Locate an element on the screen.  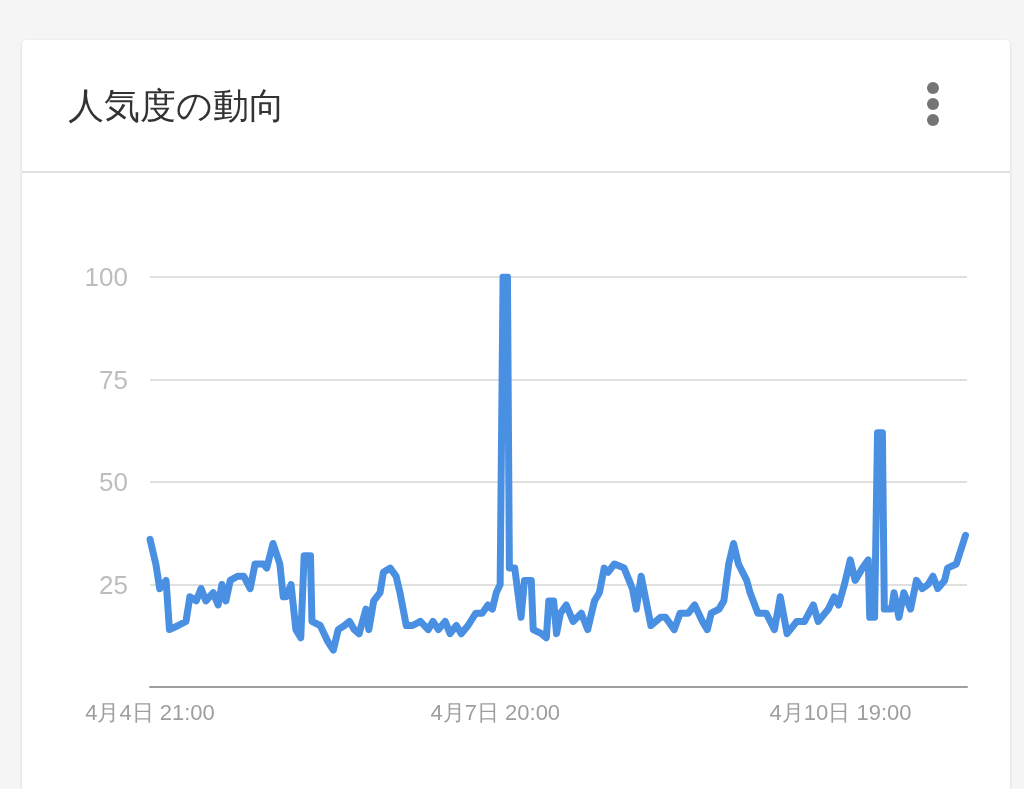
y-tick-label: 50 is located at coordinates (113, 482).